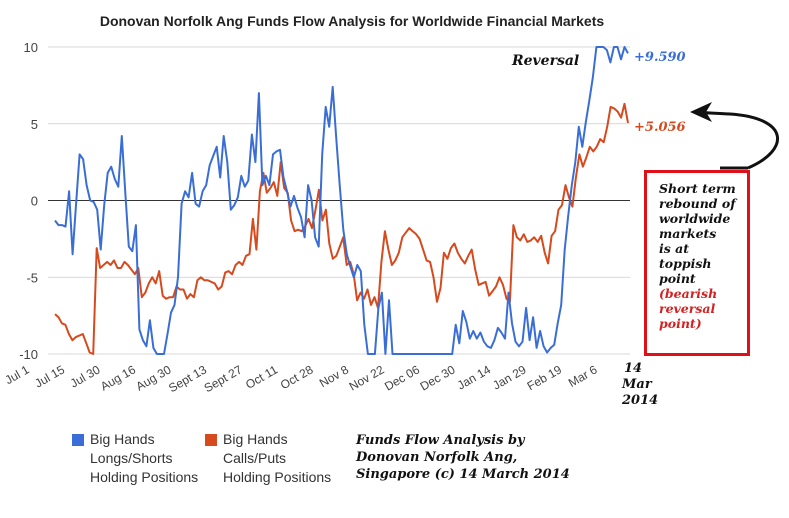 The height and width of the screenshot is (518, 789). I want to click on credit-line: Funds Flow Analysis by, so click(440, 440).